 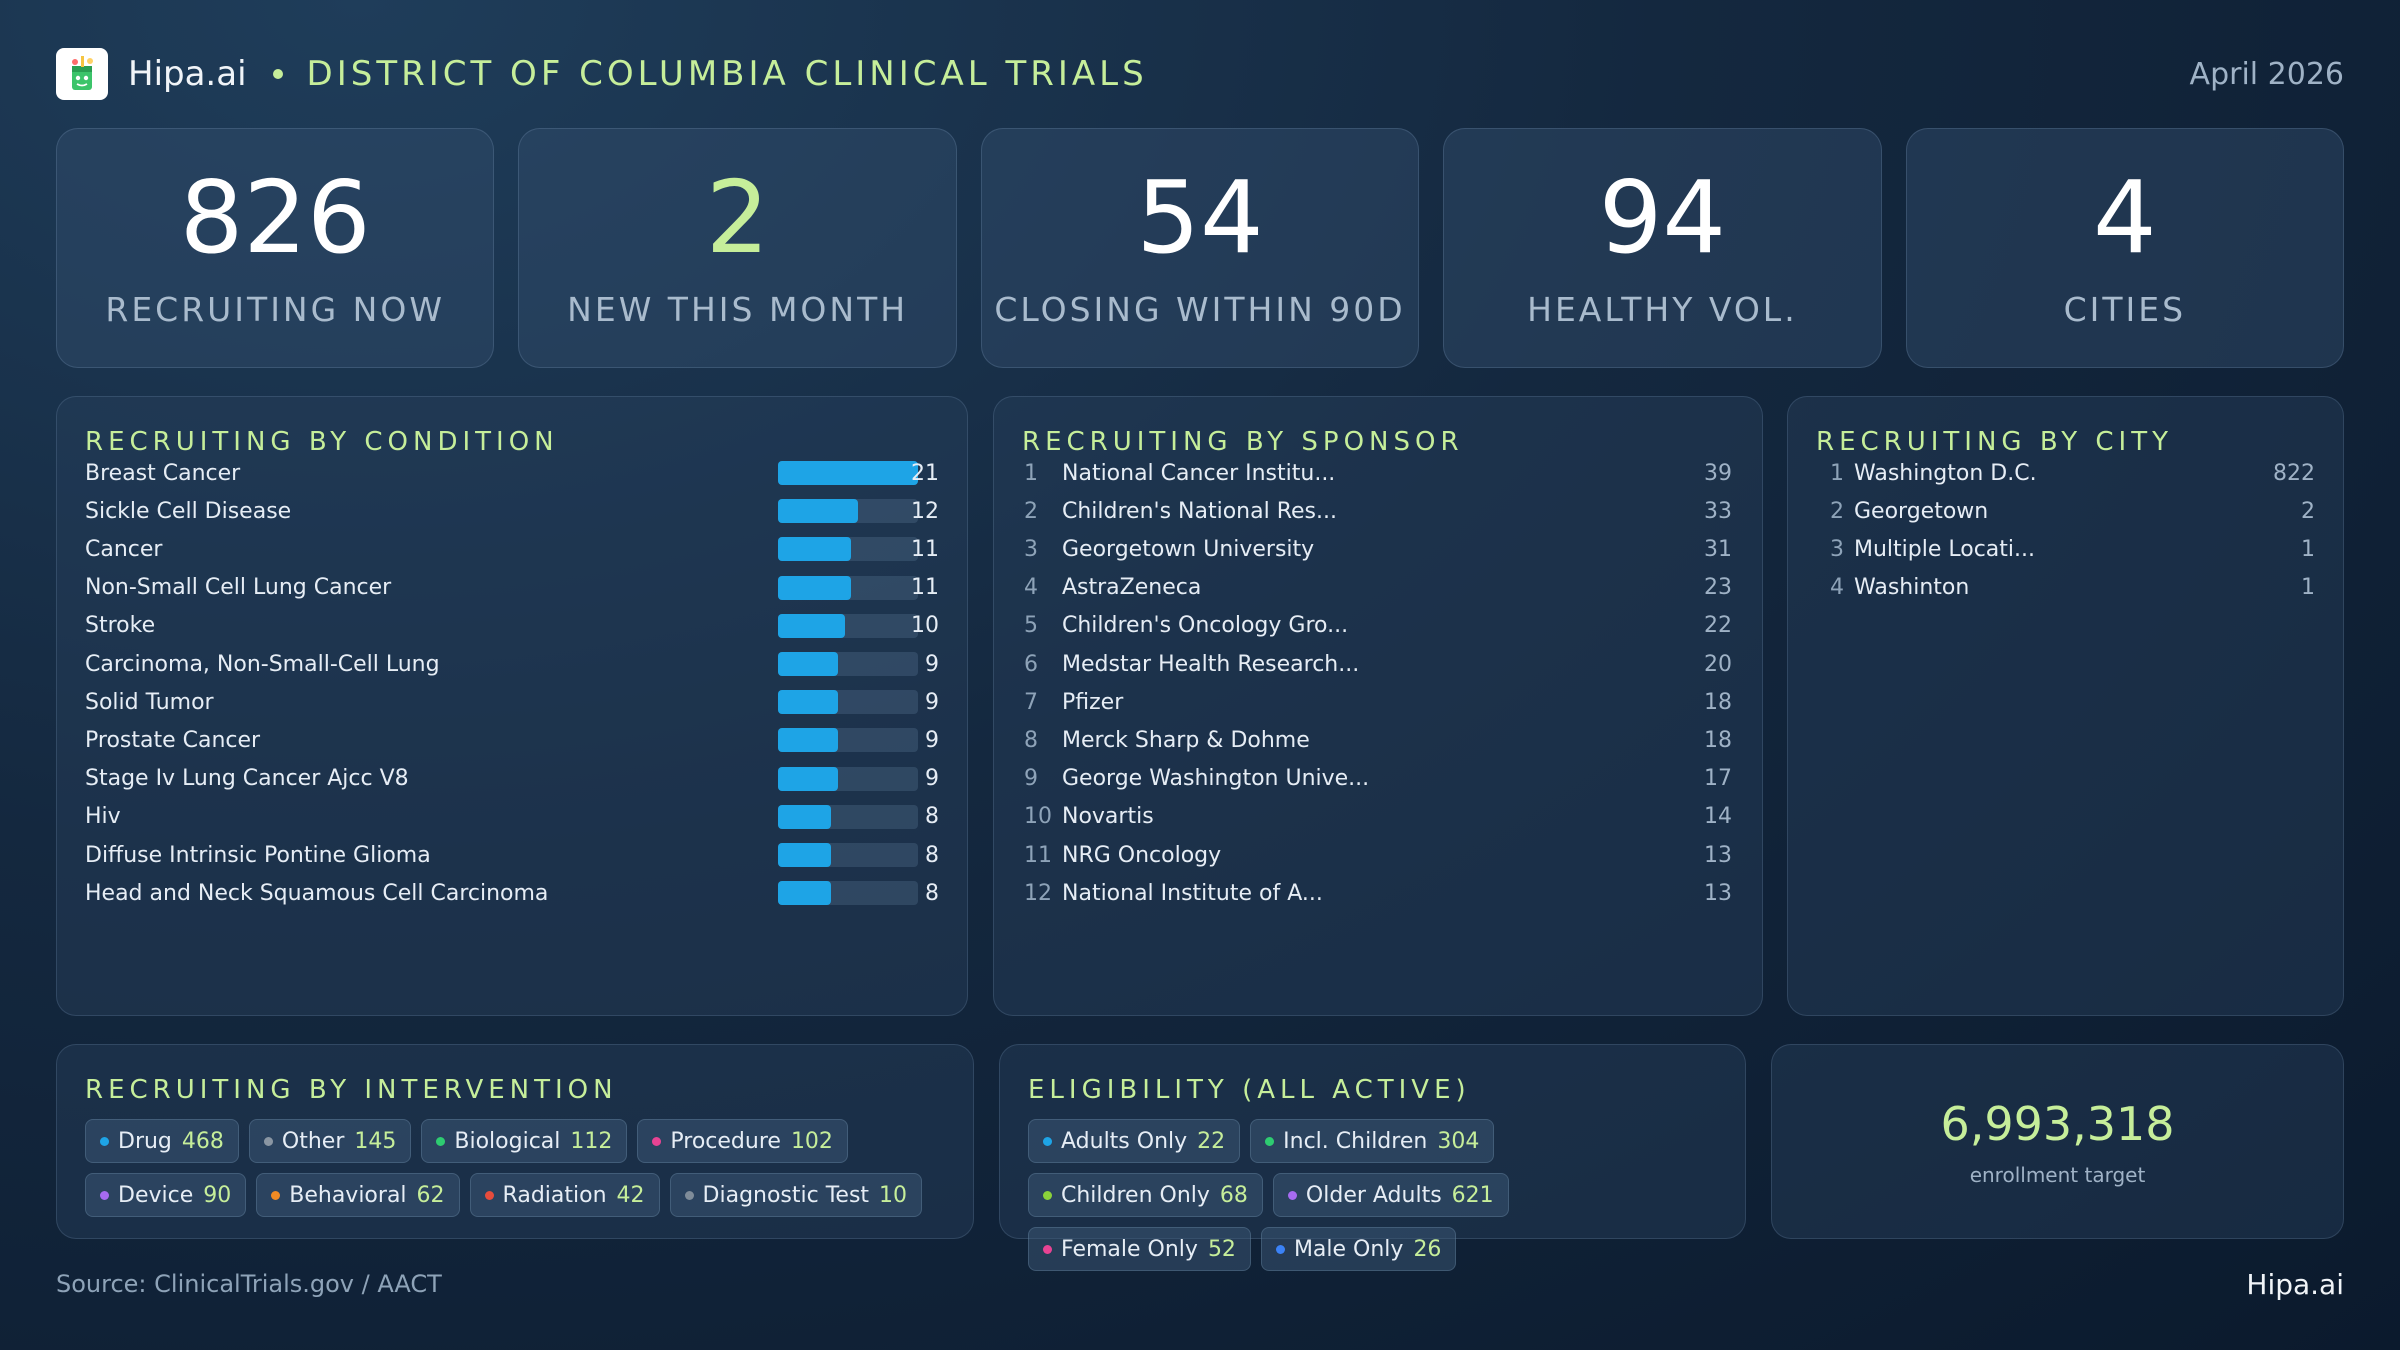 I want to click on intervention-chip-count: 62, so click(x=430, y=1195).